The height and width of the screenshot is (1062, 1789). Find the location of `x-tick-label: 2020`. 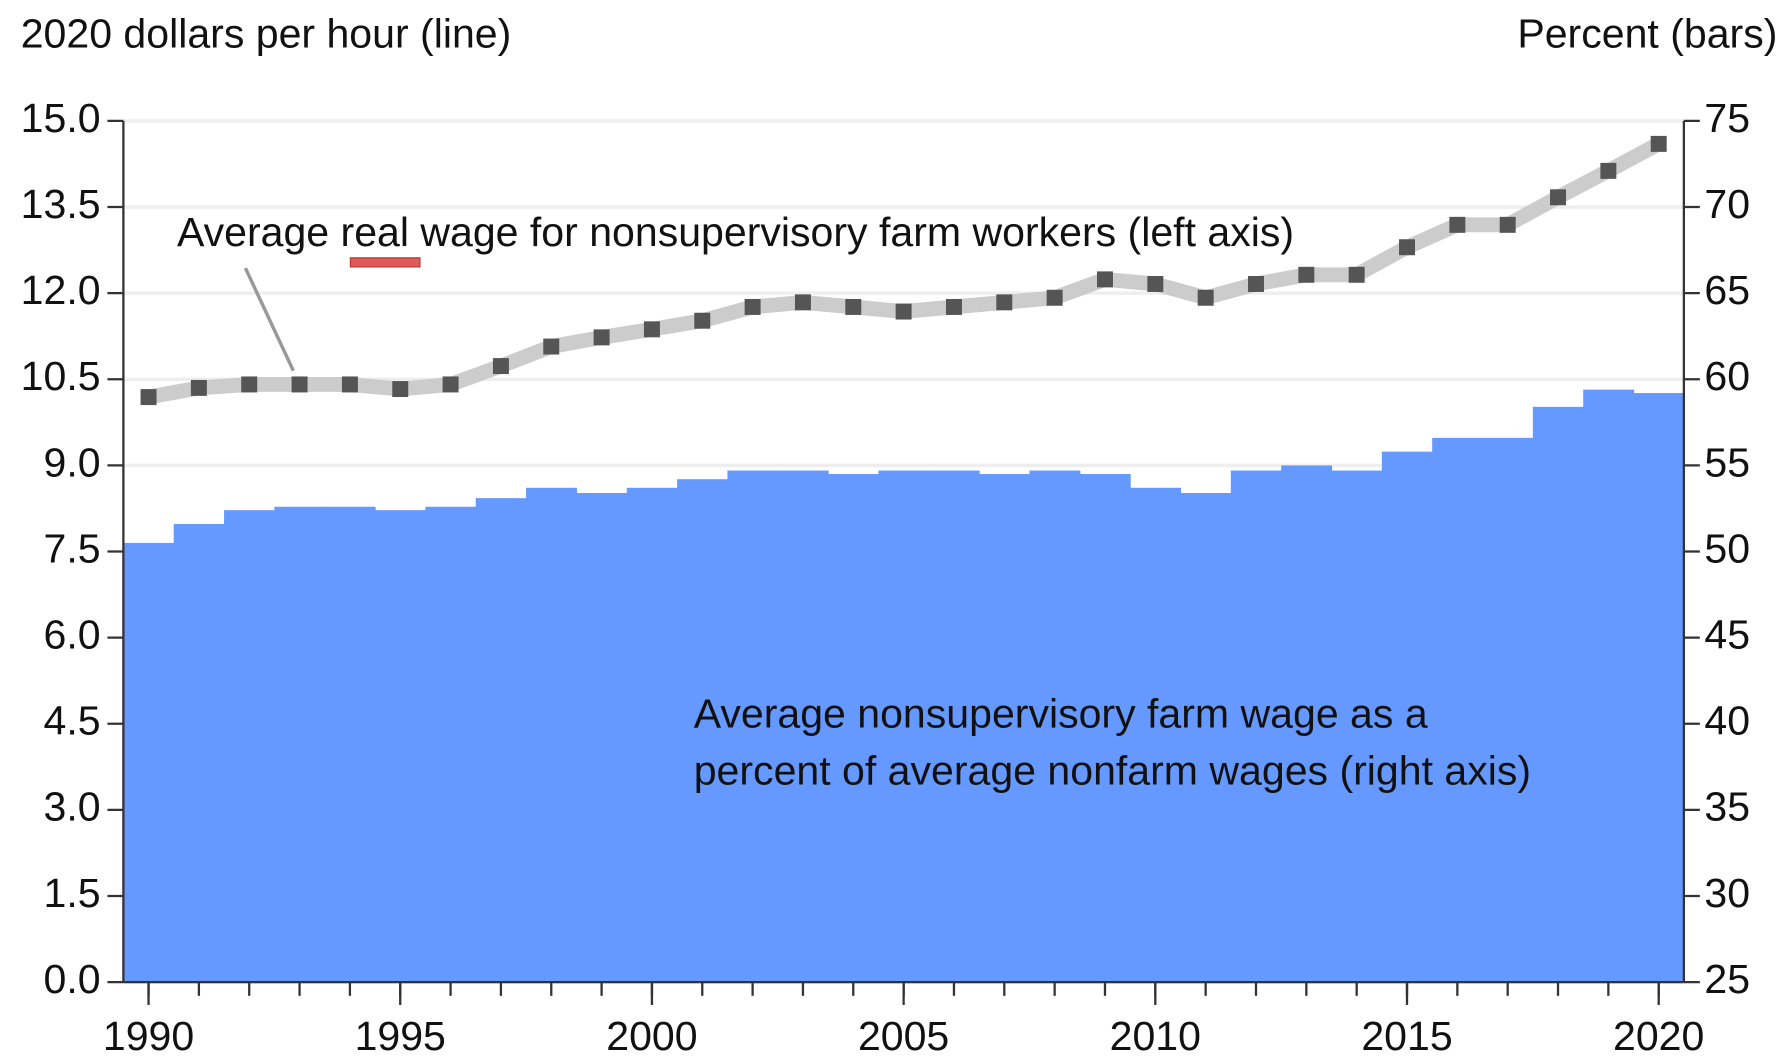

x-tick-label: 2020 is located at coordinates (1658, 1036).